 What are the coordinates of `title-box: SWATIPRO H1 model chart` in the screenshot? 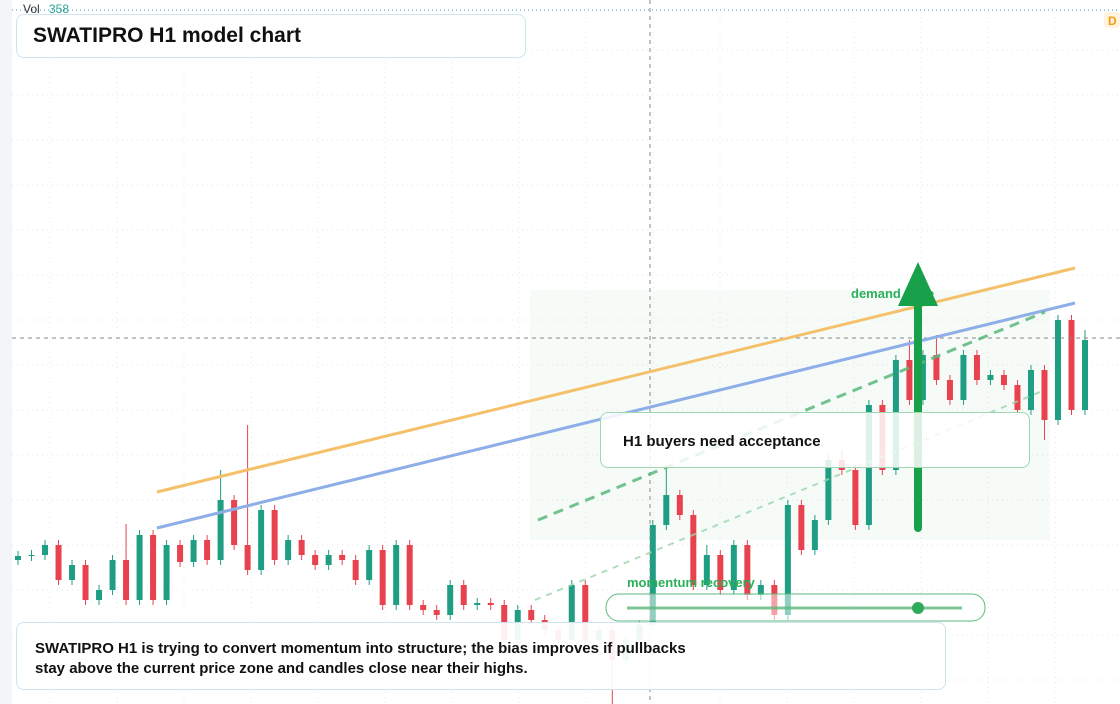 It's located at (271, 36).